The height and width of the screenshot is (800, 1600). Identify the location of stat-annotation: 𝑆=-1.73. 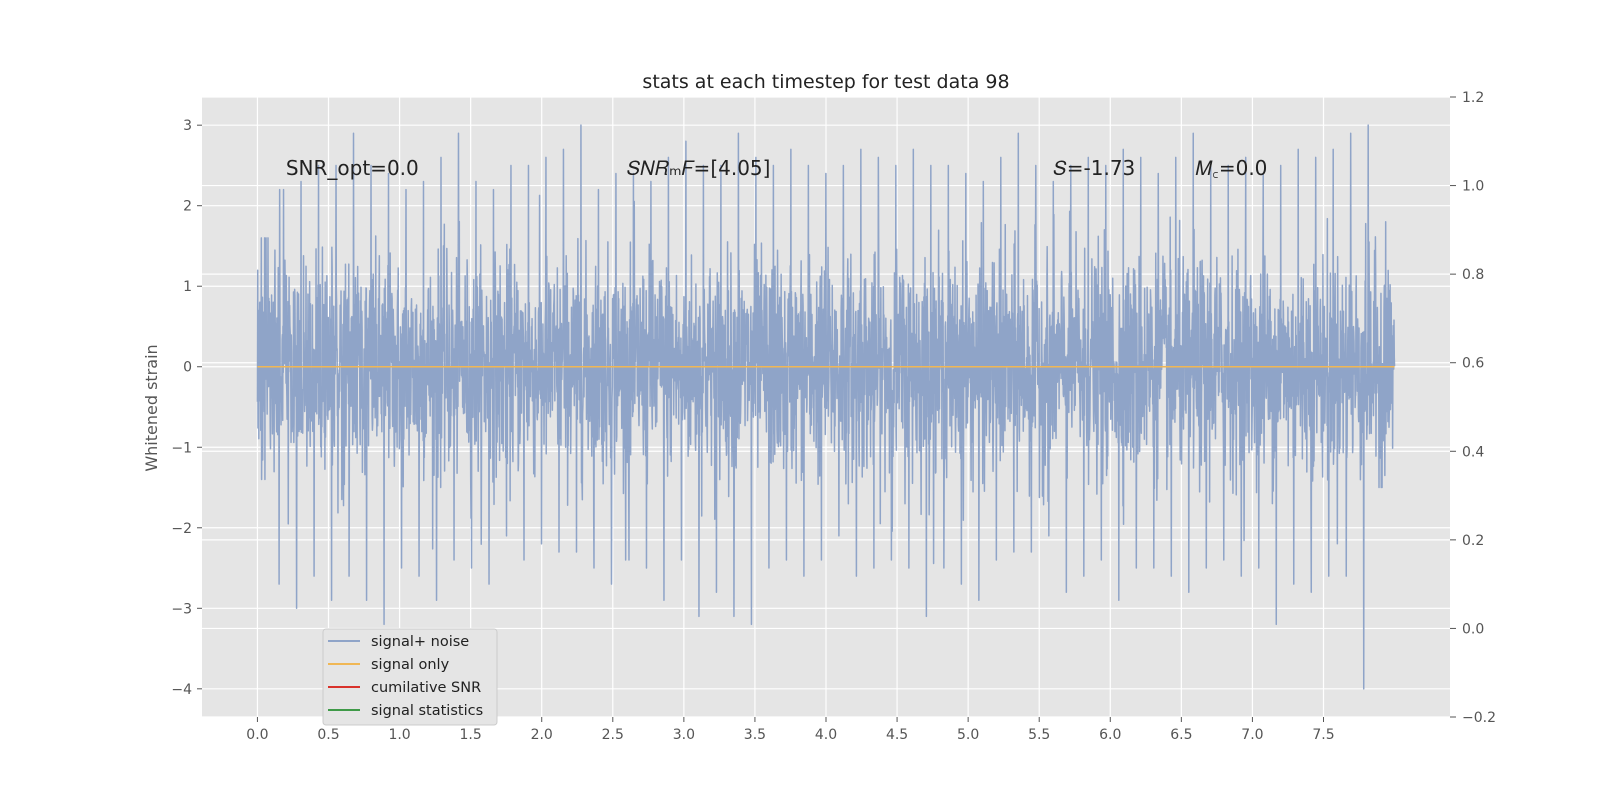
(1094, 168).